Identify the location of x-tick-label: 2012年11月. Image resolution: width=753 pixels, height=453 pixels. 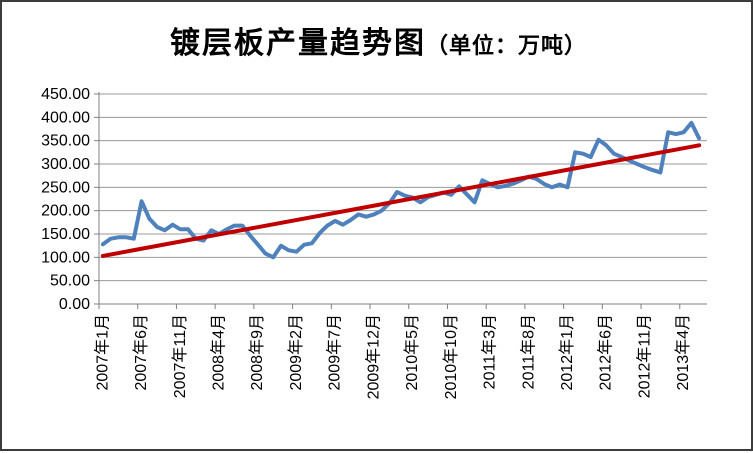
(644, 356).